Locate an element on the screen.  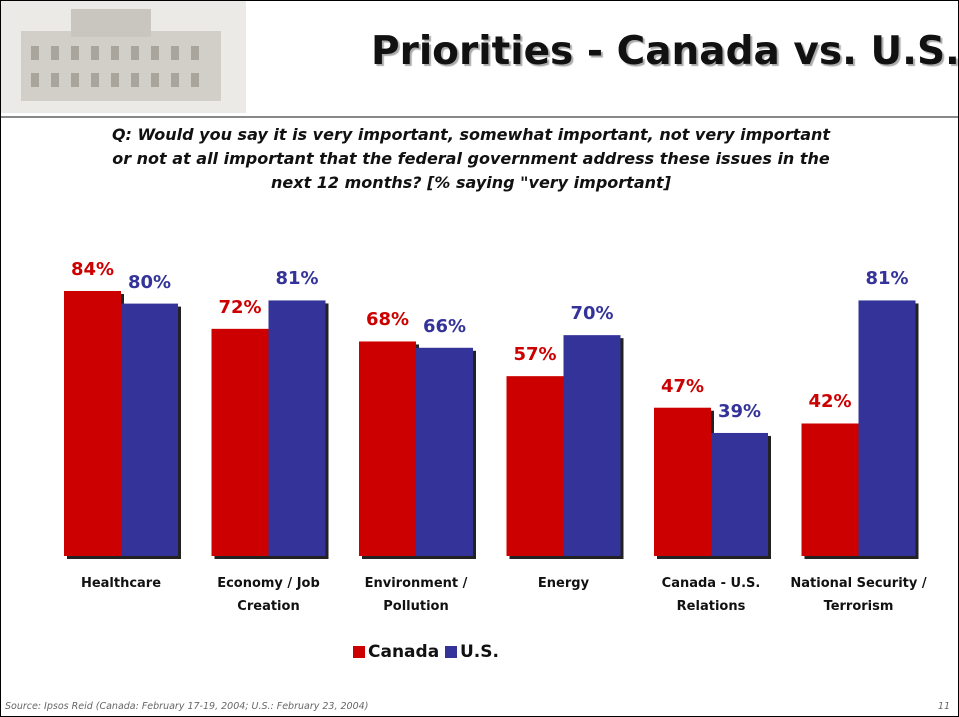
value-label: 42% is located at coordinates (830, 402).